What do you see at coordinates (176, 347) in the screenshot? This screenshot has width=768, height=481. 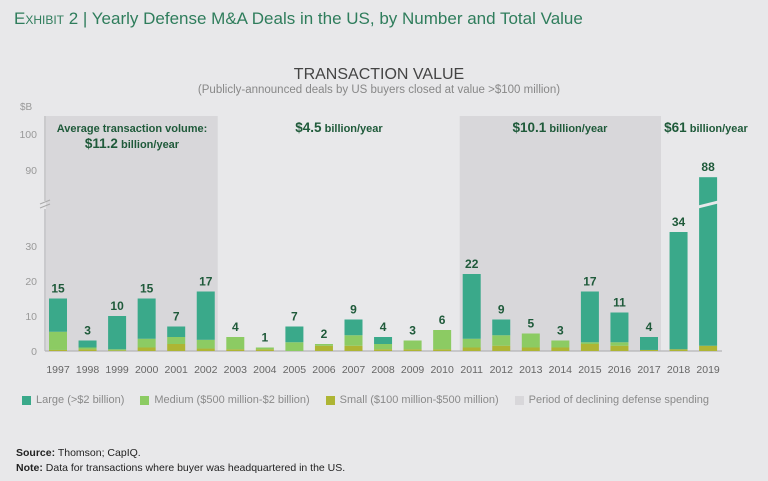 I see `bar-small-2001` at bounding box center [176, 347].